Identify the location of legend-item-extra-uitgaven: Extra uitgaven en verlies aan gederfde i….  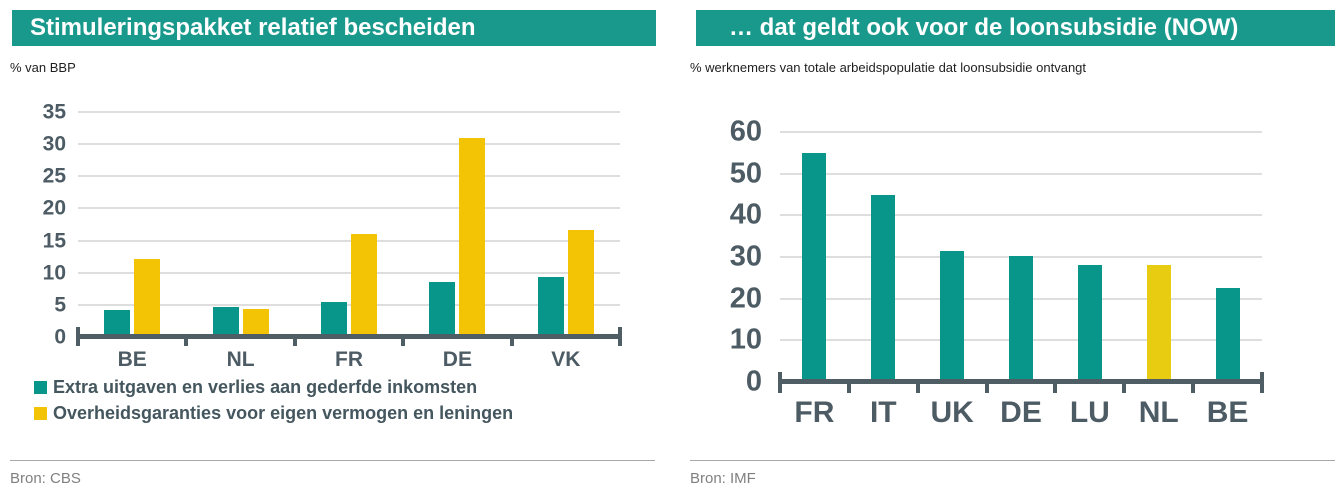
(273, 387).